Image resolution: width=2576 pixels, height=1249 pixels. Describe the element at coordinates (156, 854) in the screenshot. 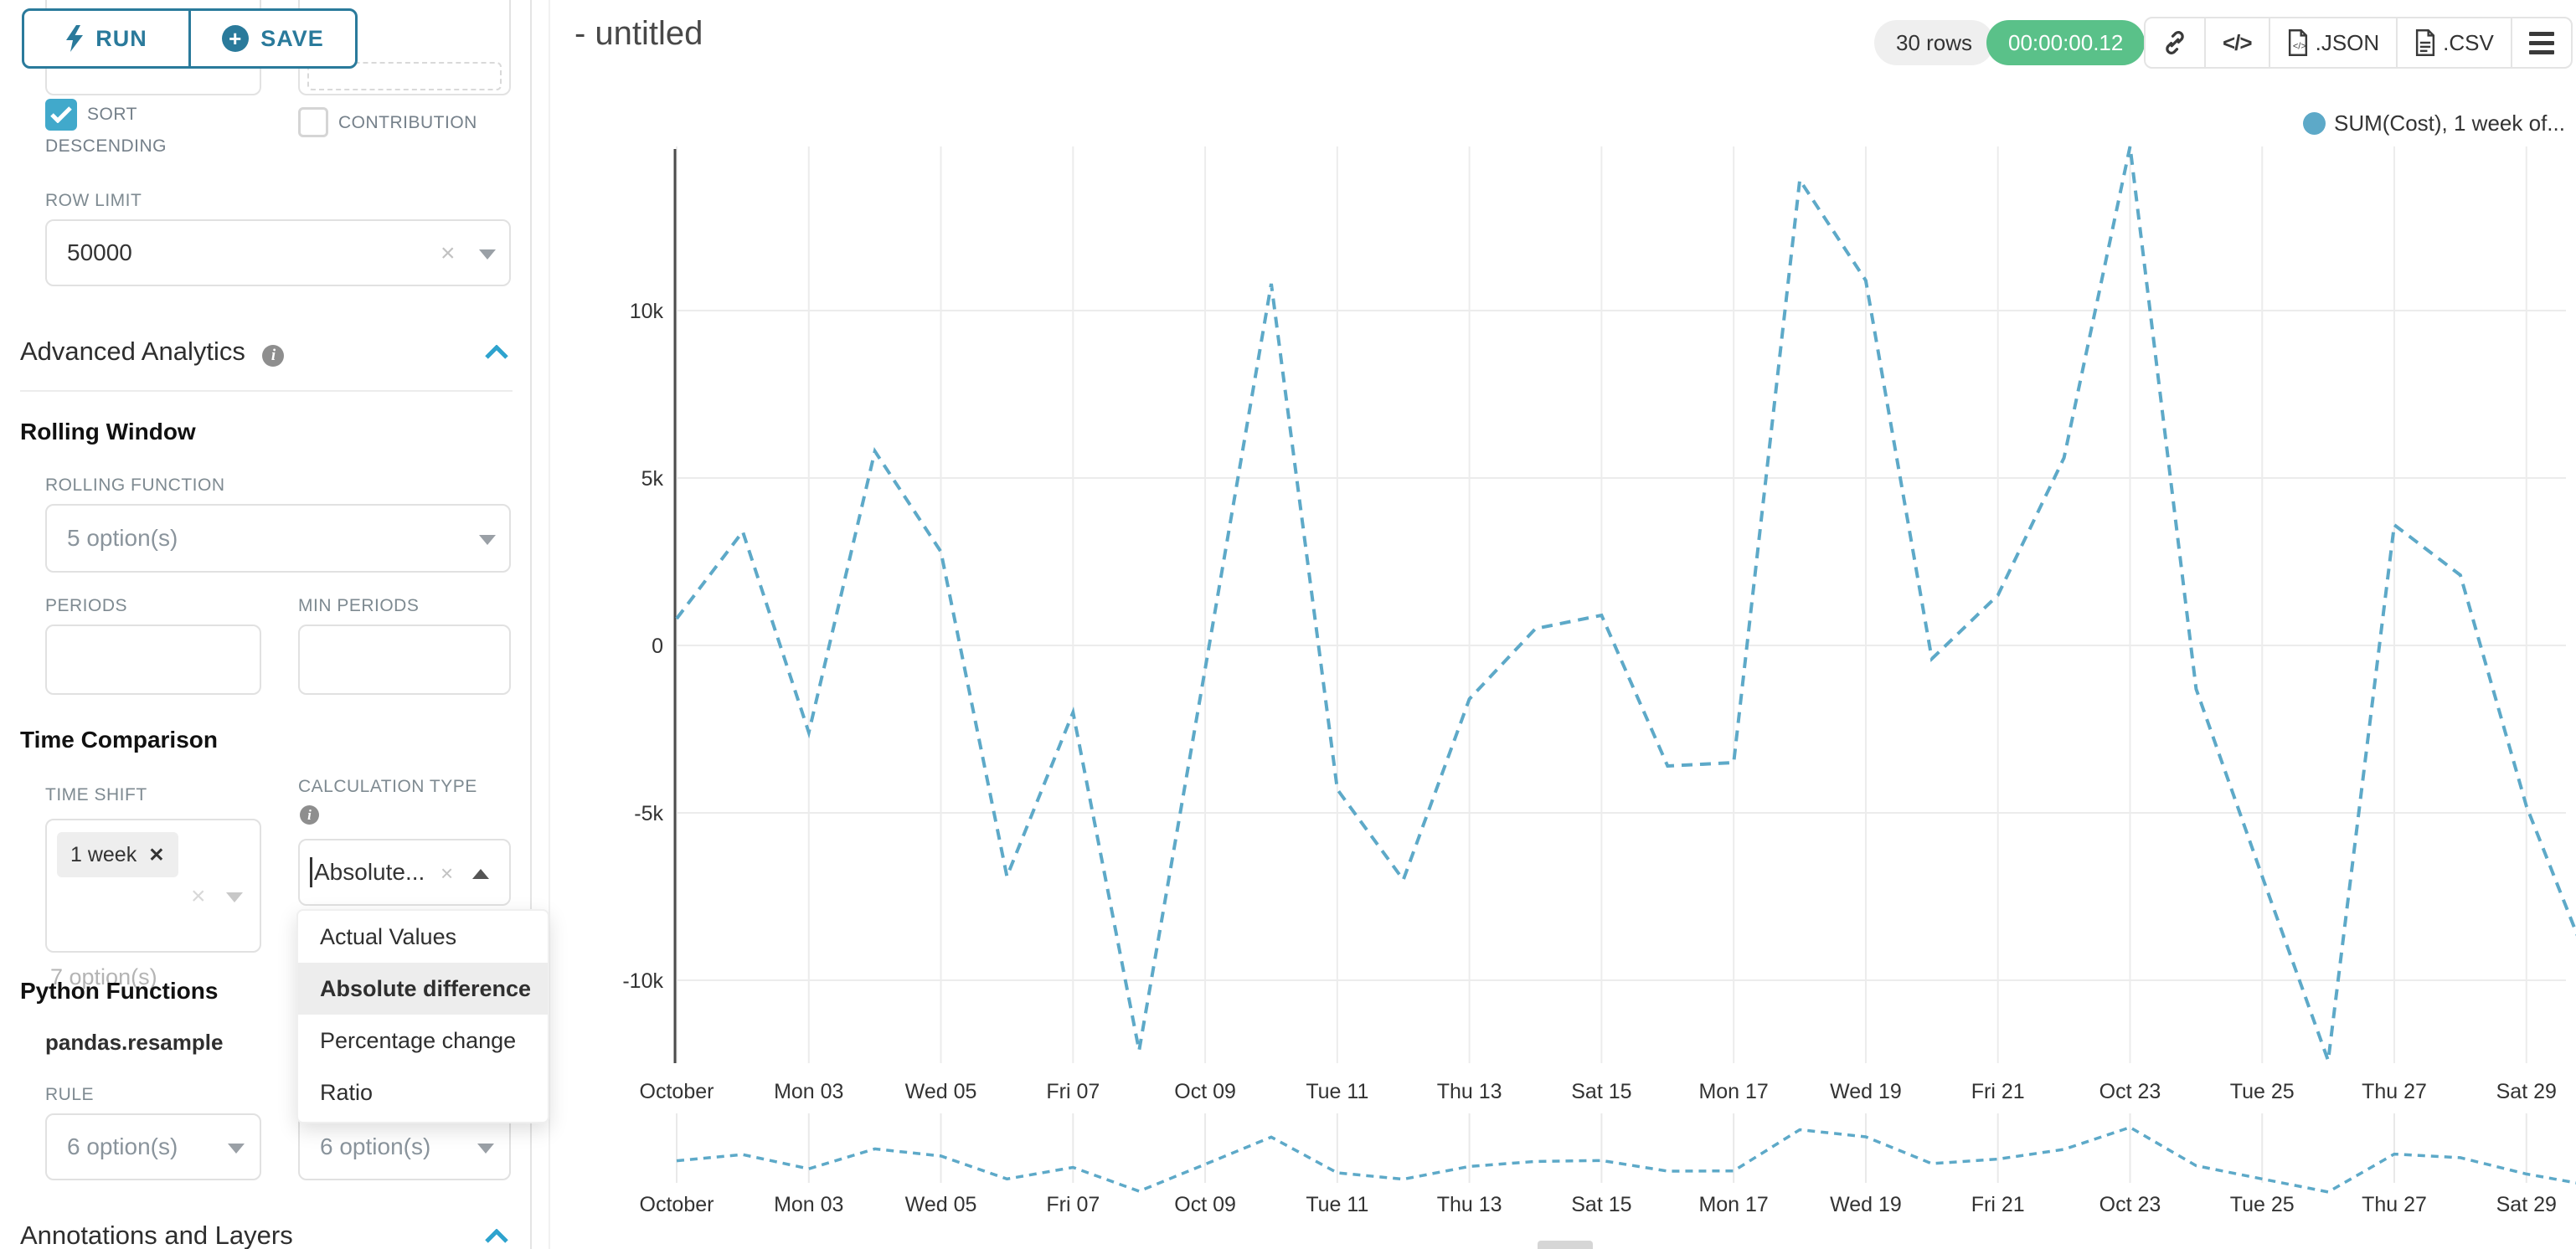

I see `remove-tag-icon: ✕` at that location.